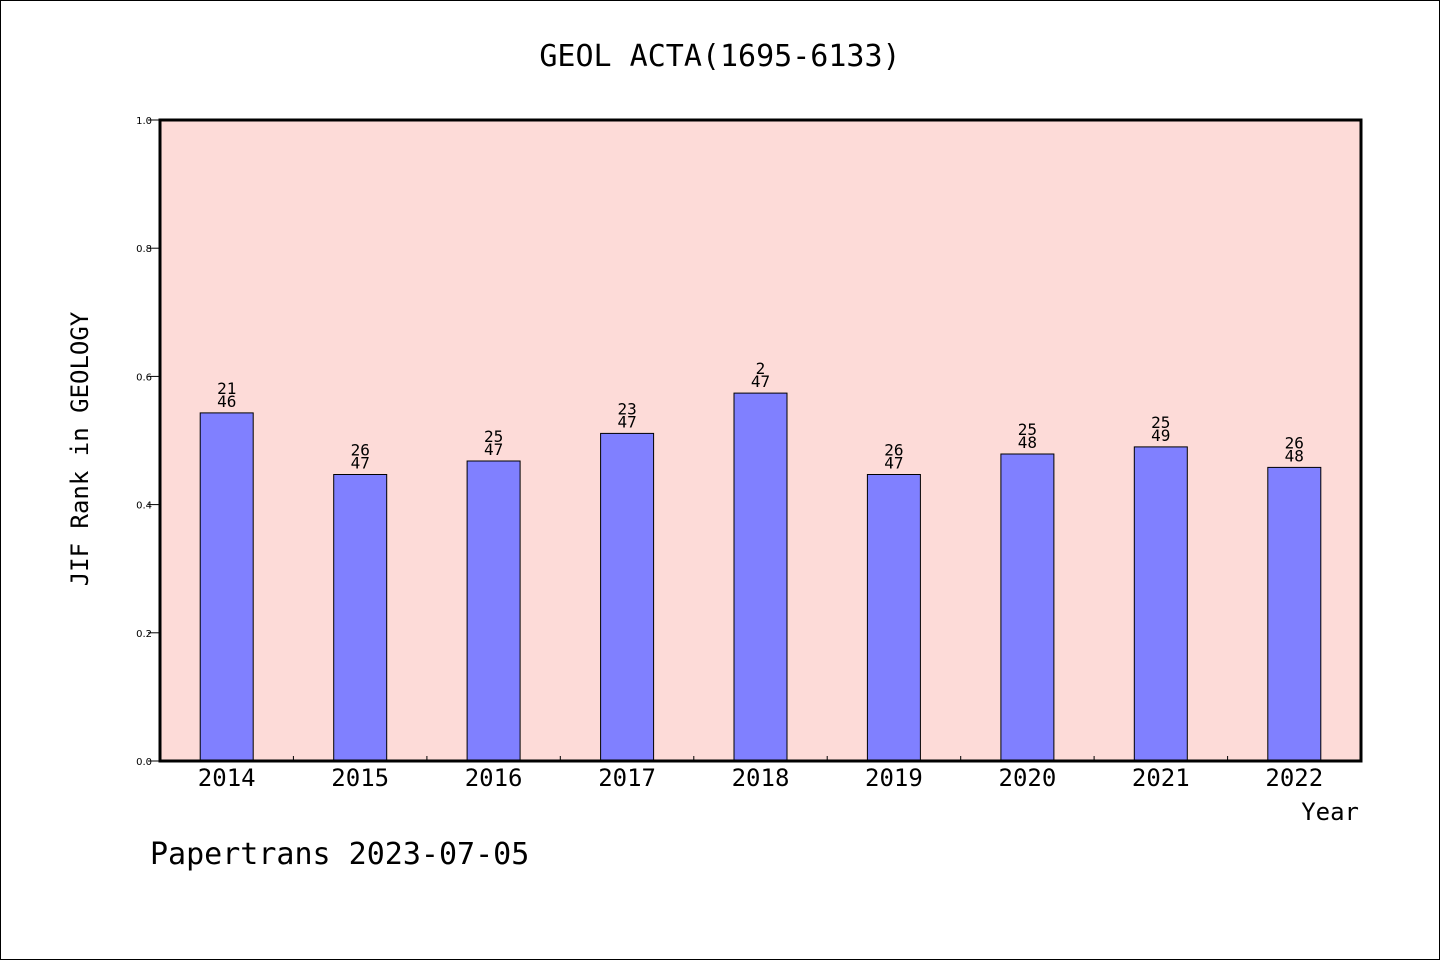  What do you see at coordinates (144, 249) in the screenshot?
I see `y-tick-label: 0.8` at bounding box center [144, 249].